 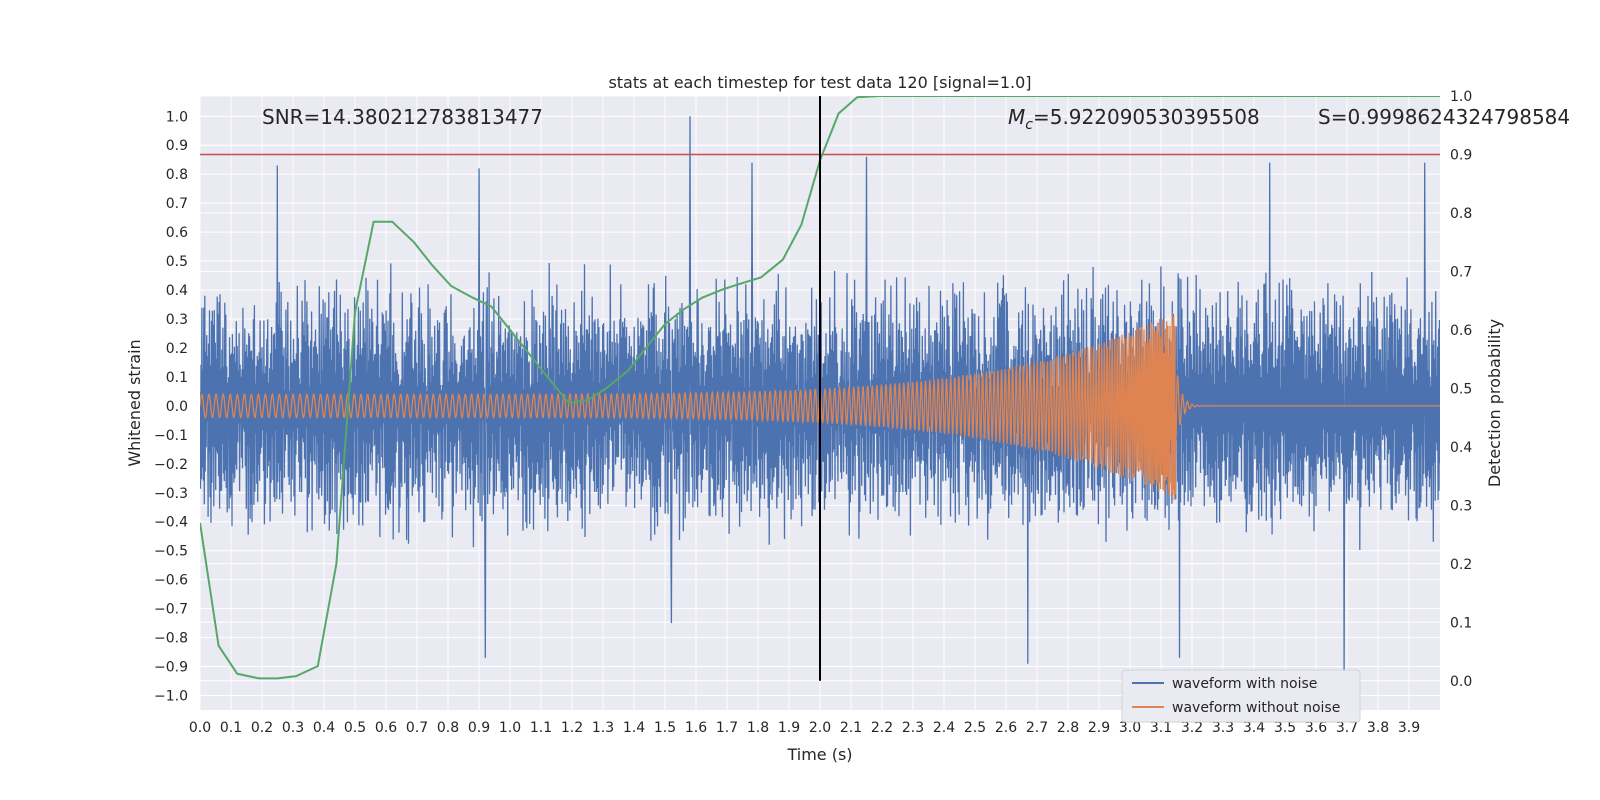 I want to click on x-tick-label: 2.7, so click(x=1037, y=728).